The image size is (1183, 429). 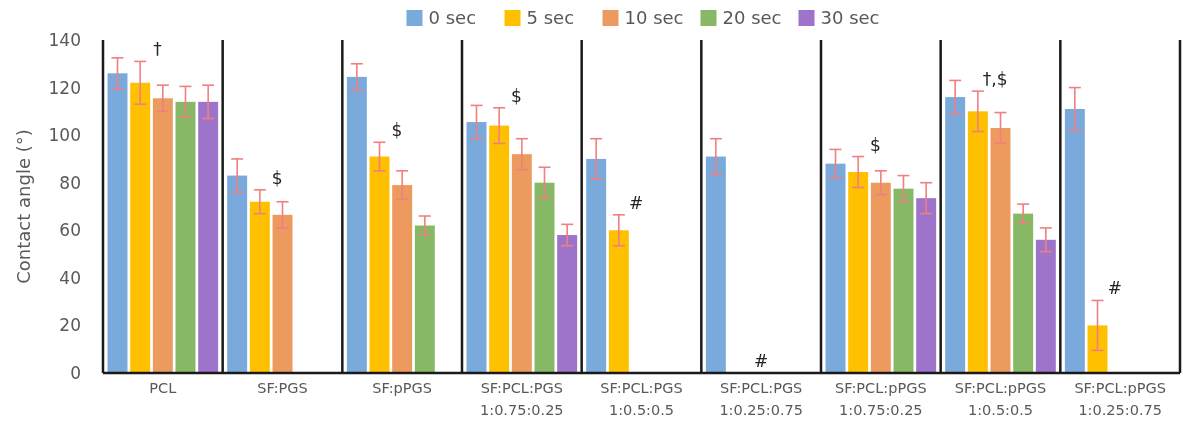 What do you see at coordinates (70, 182) in the screenshot?
I see `y-tick-label: 80` at bounding box center [70, 182].